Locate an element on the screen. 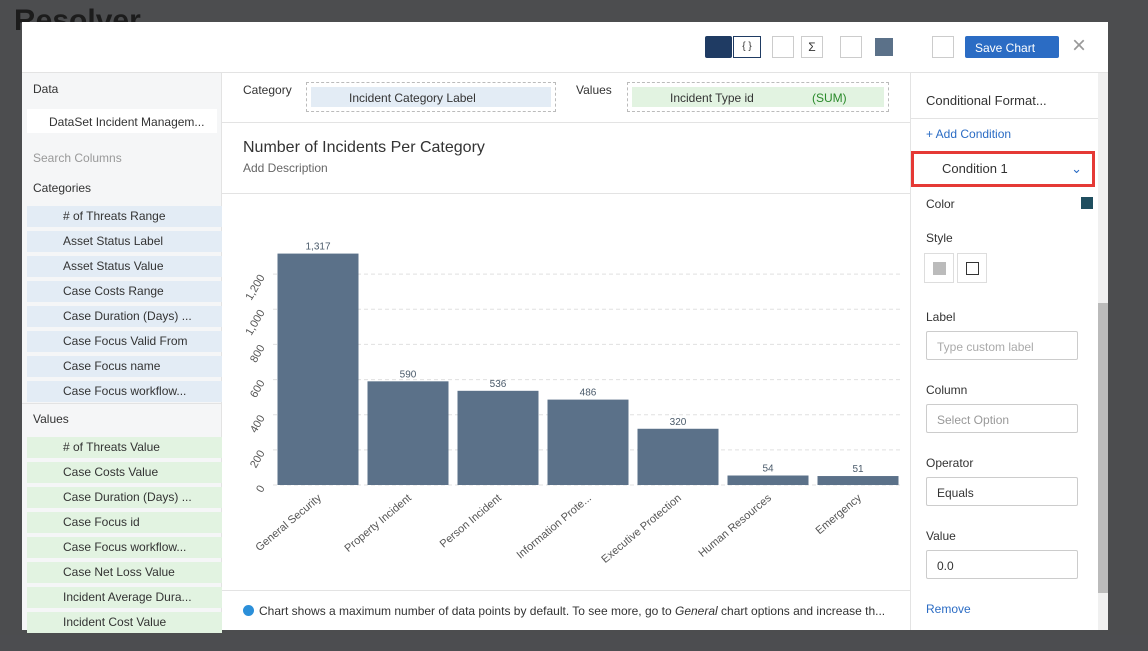 The height and width of the screenshot is (651, 1148). operator-select: Equals is located at coordinates (1002, 491).